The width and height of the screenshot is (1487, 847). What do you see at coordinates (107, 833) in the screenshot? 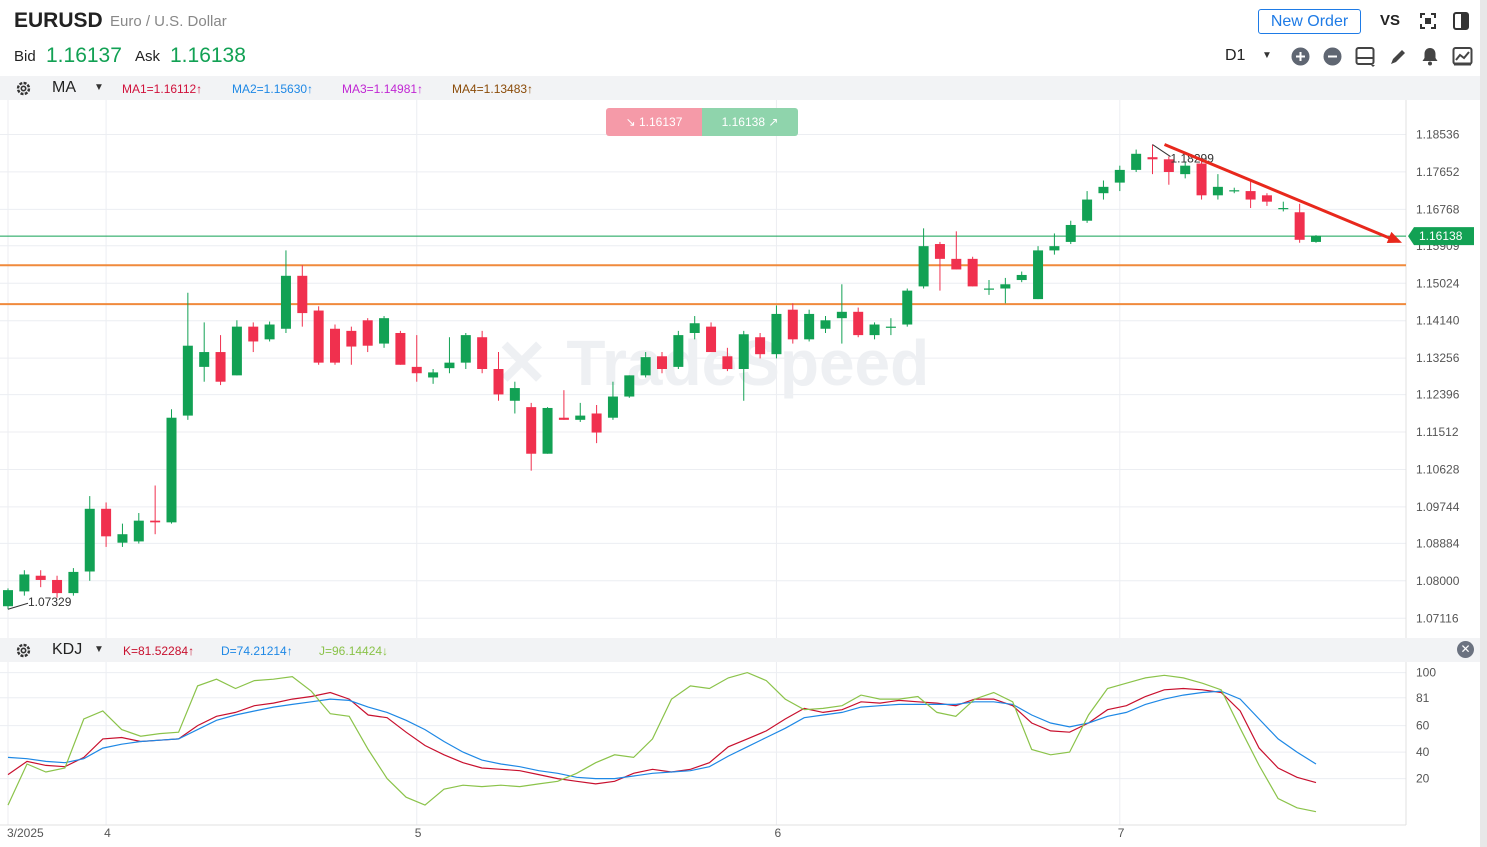
I see `x-tick-label: 4` at bounding box center [107, 833].